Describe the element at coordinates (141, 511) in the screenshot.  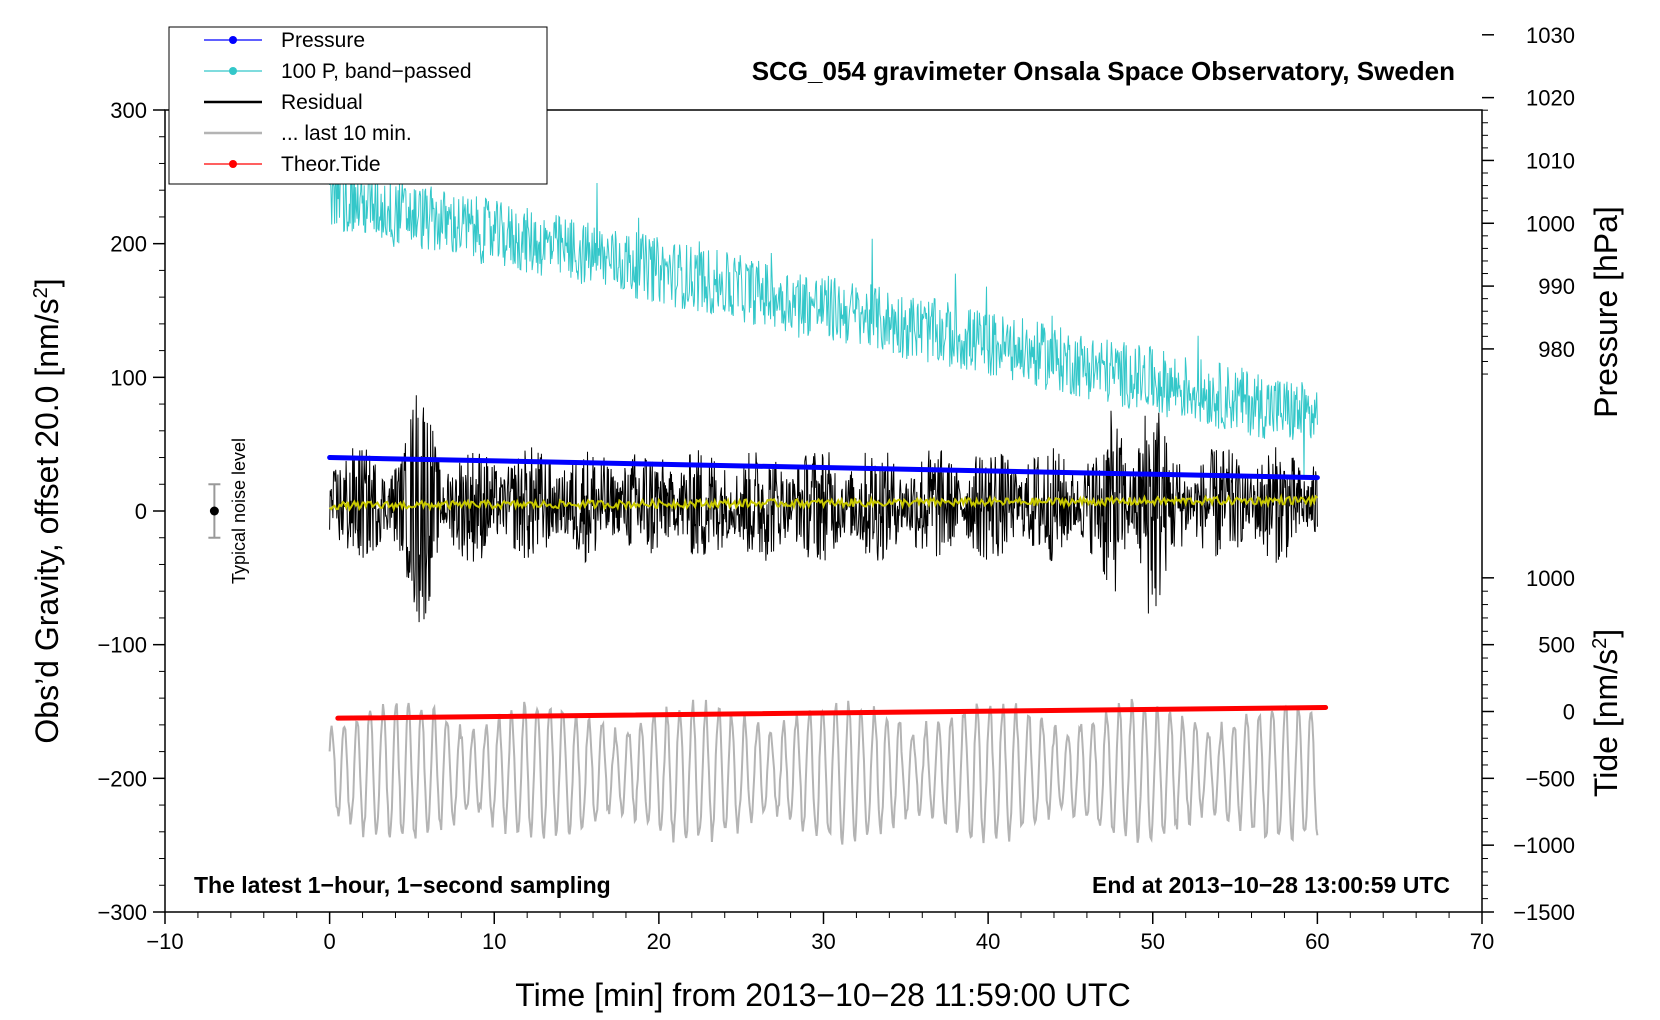
I see `y-tick-label: 0` at that location.